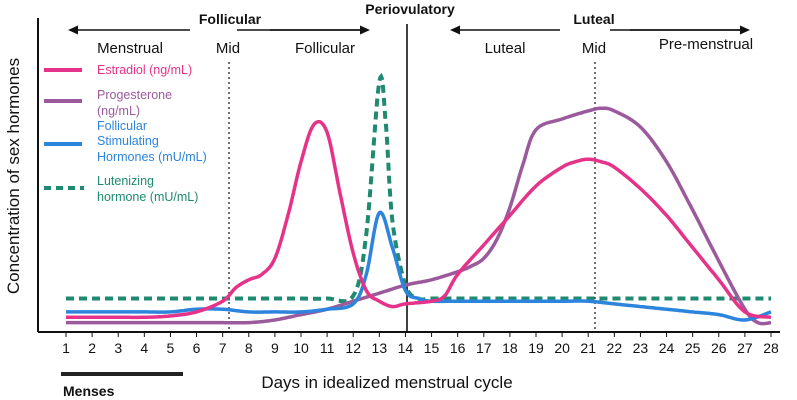 Image resolution: width=797 pixels, height=400 pixels. I want to click on x-tick-label: 21, so click(588, 348).